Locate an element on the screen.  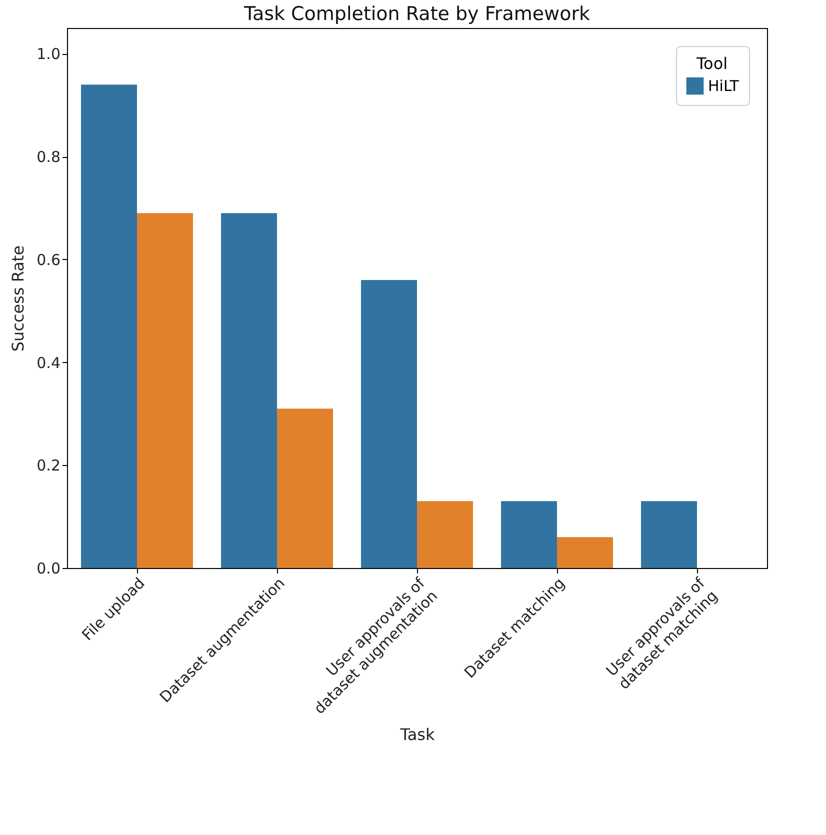
y-tick-label: 0.0 is located at coordinates (48, 569).